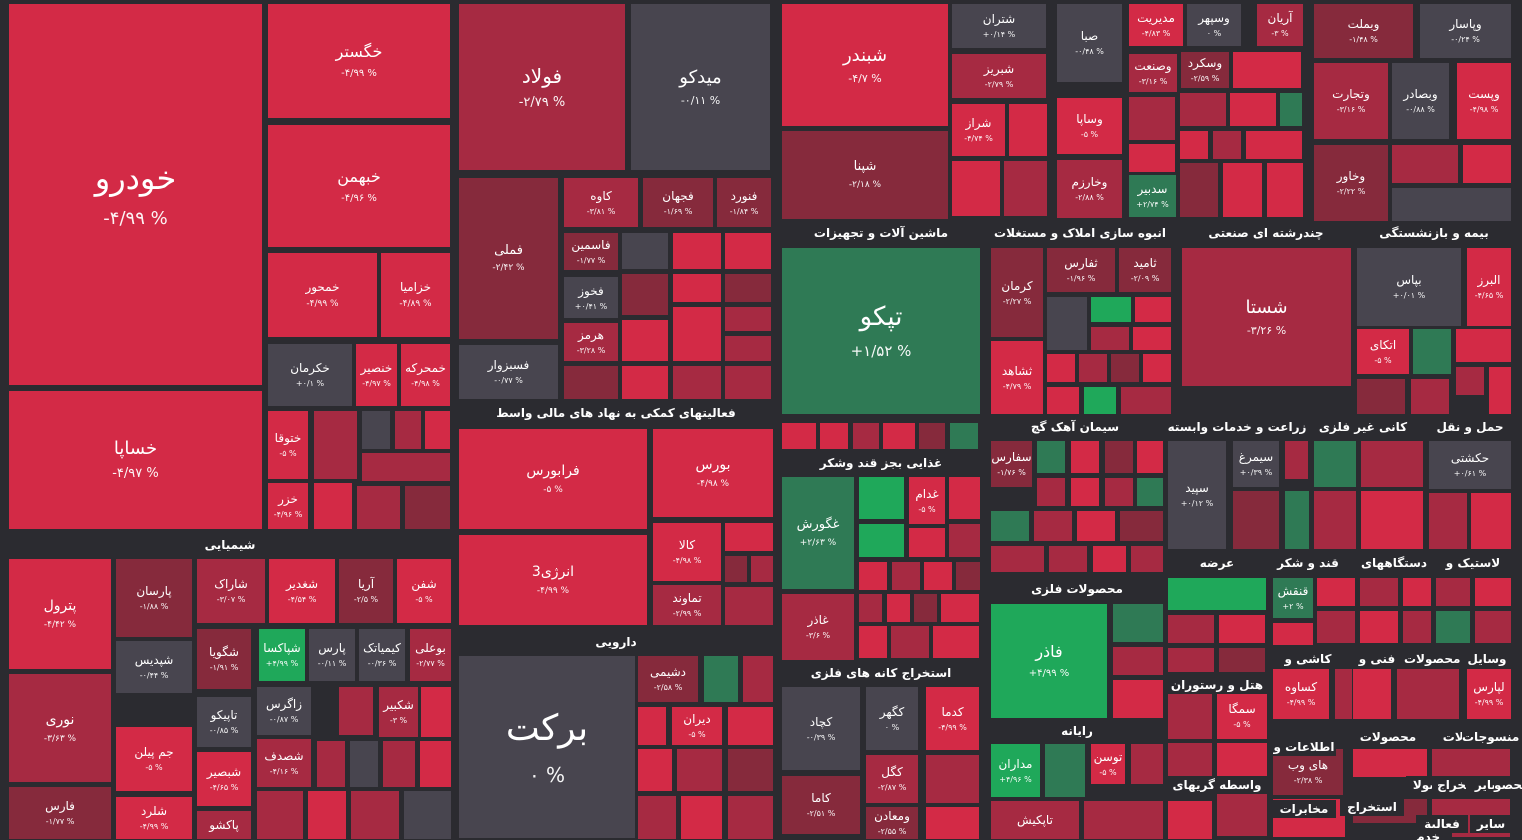  Describe the element at coordinates (424, 591) in the screenshot. I see `stock-tile-78: شفن -۵ %` at that location.